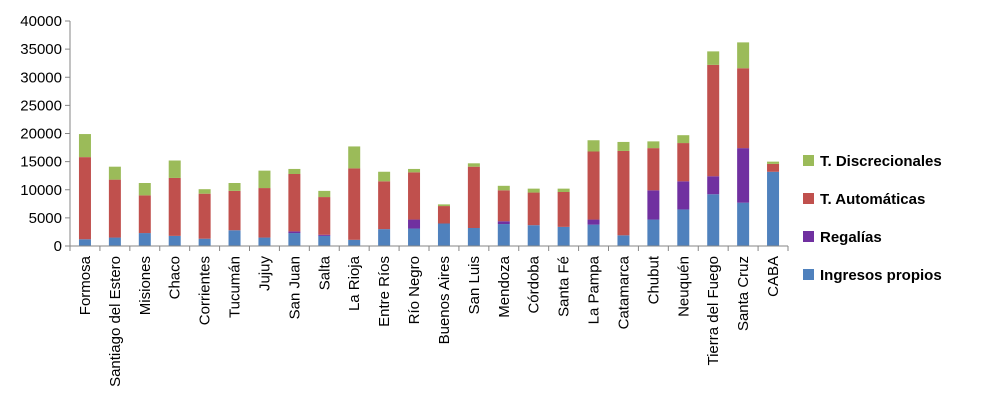 This screenshot has width=984, height=419. Describe the element at coordinates (204, 216) in the screenshot. I see `bar-t-automaticas-corrientes` at that location.